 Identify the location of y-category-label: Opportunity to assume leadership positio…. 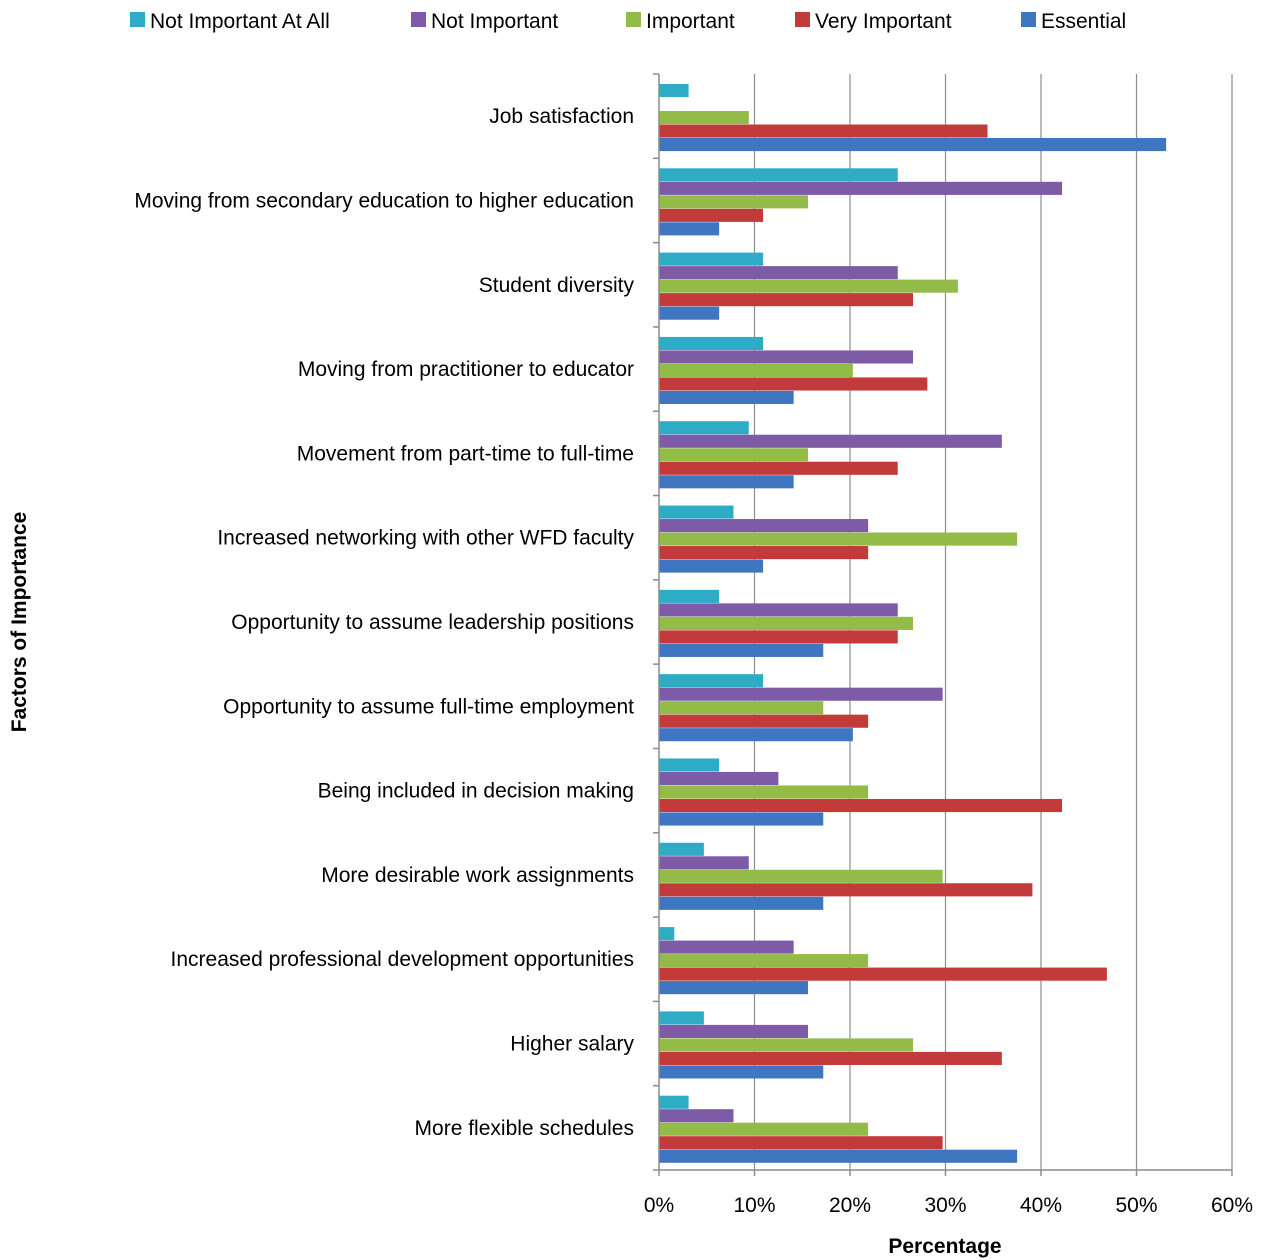
(432, 622).